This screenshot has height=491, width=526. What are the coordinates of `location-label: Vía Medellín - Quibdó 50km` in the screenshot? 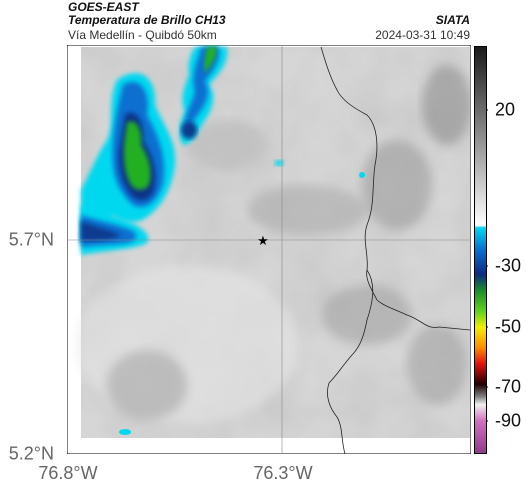 It's located at (142, 35).